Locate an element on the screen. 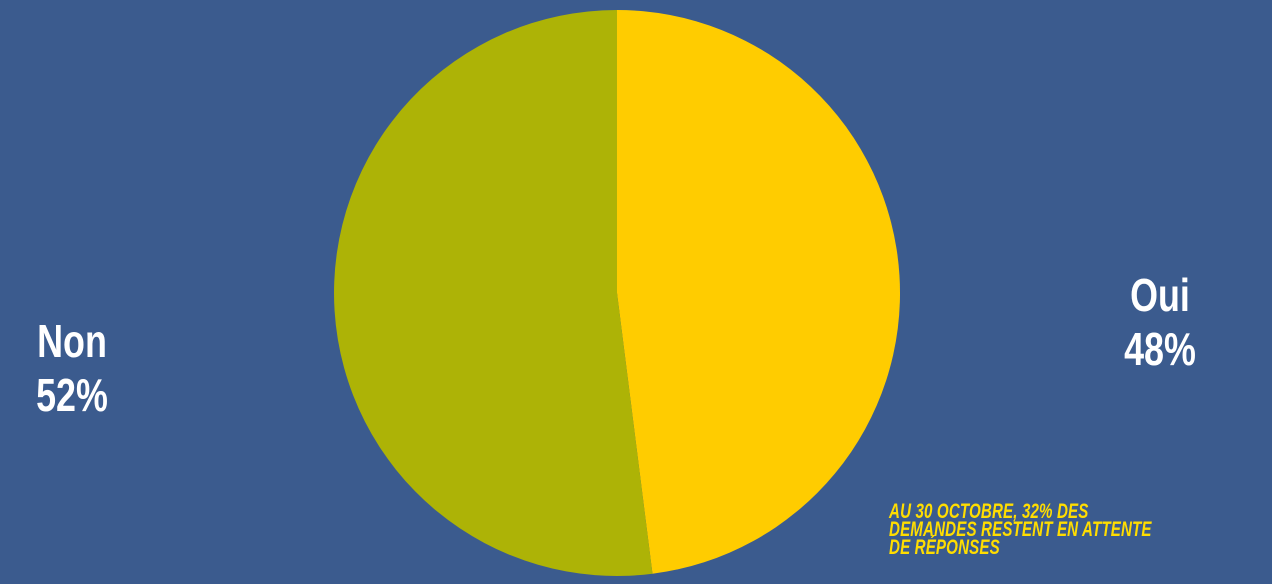  slice-label-non: Non 52% is located at coordinates (72, 368).